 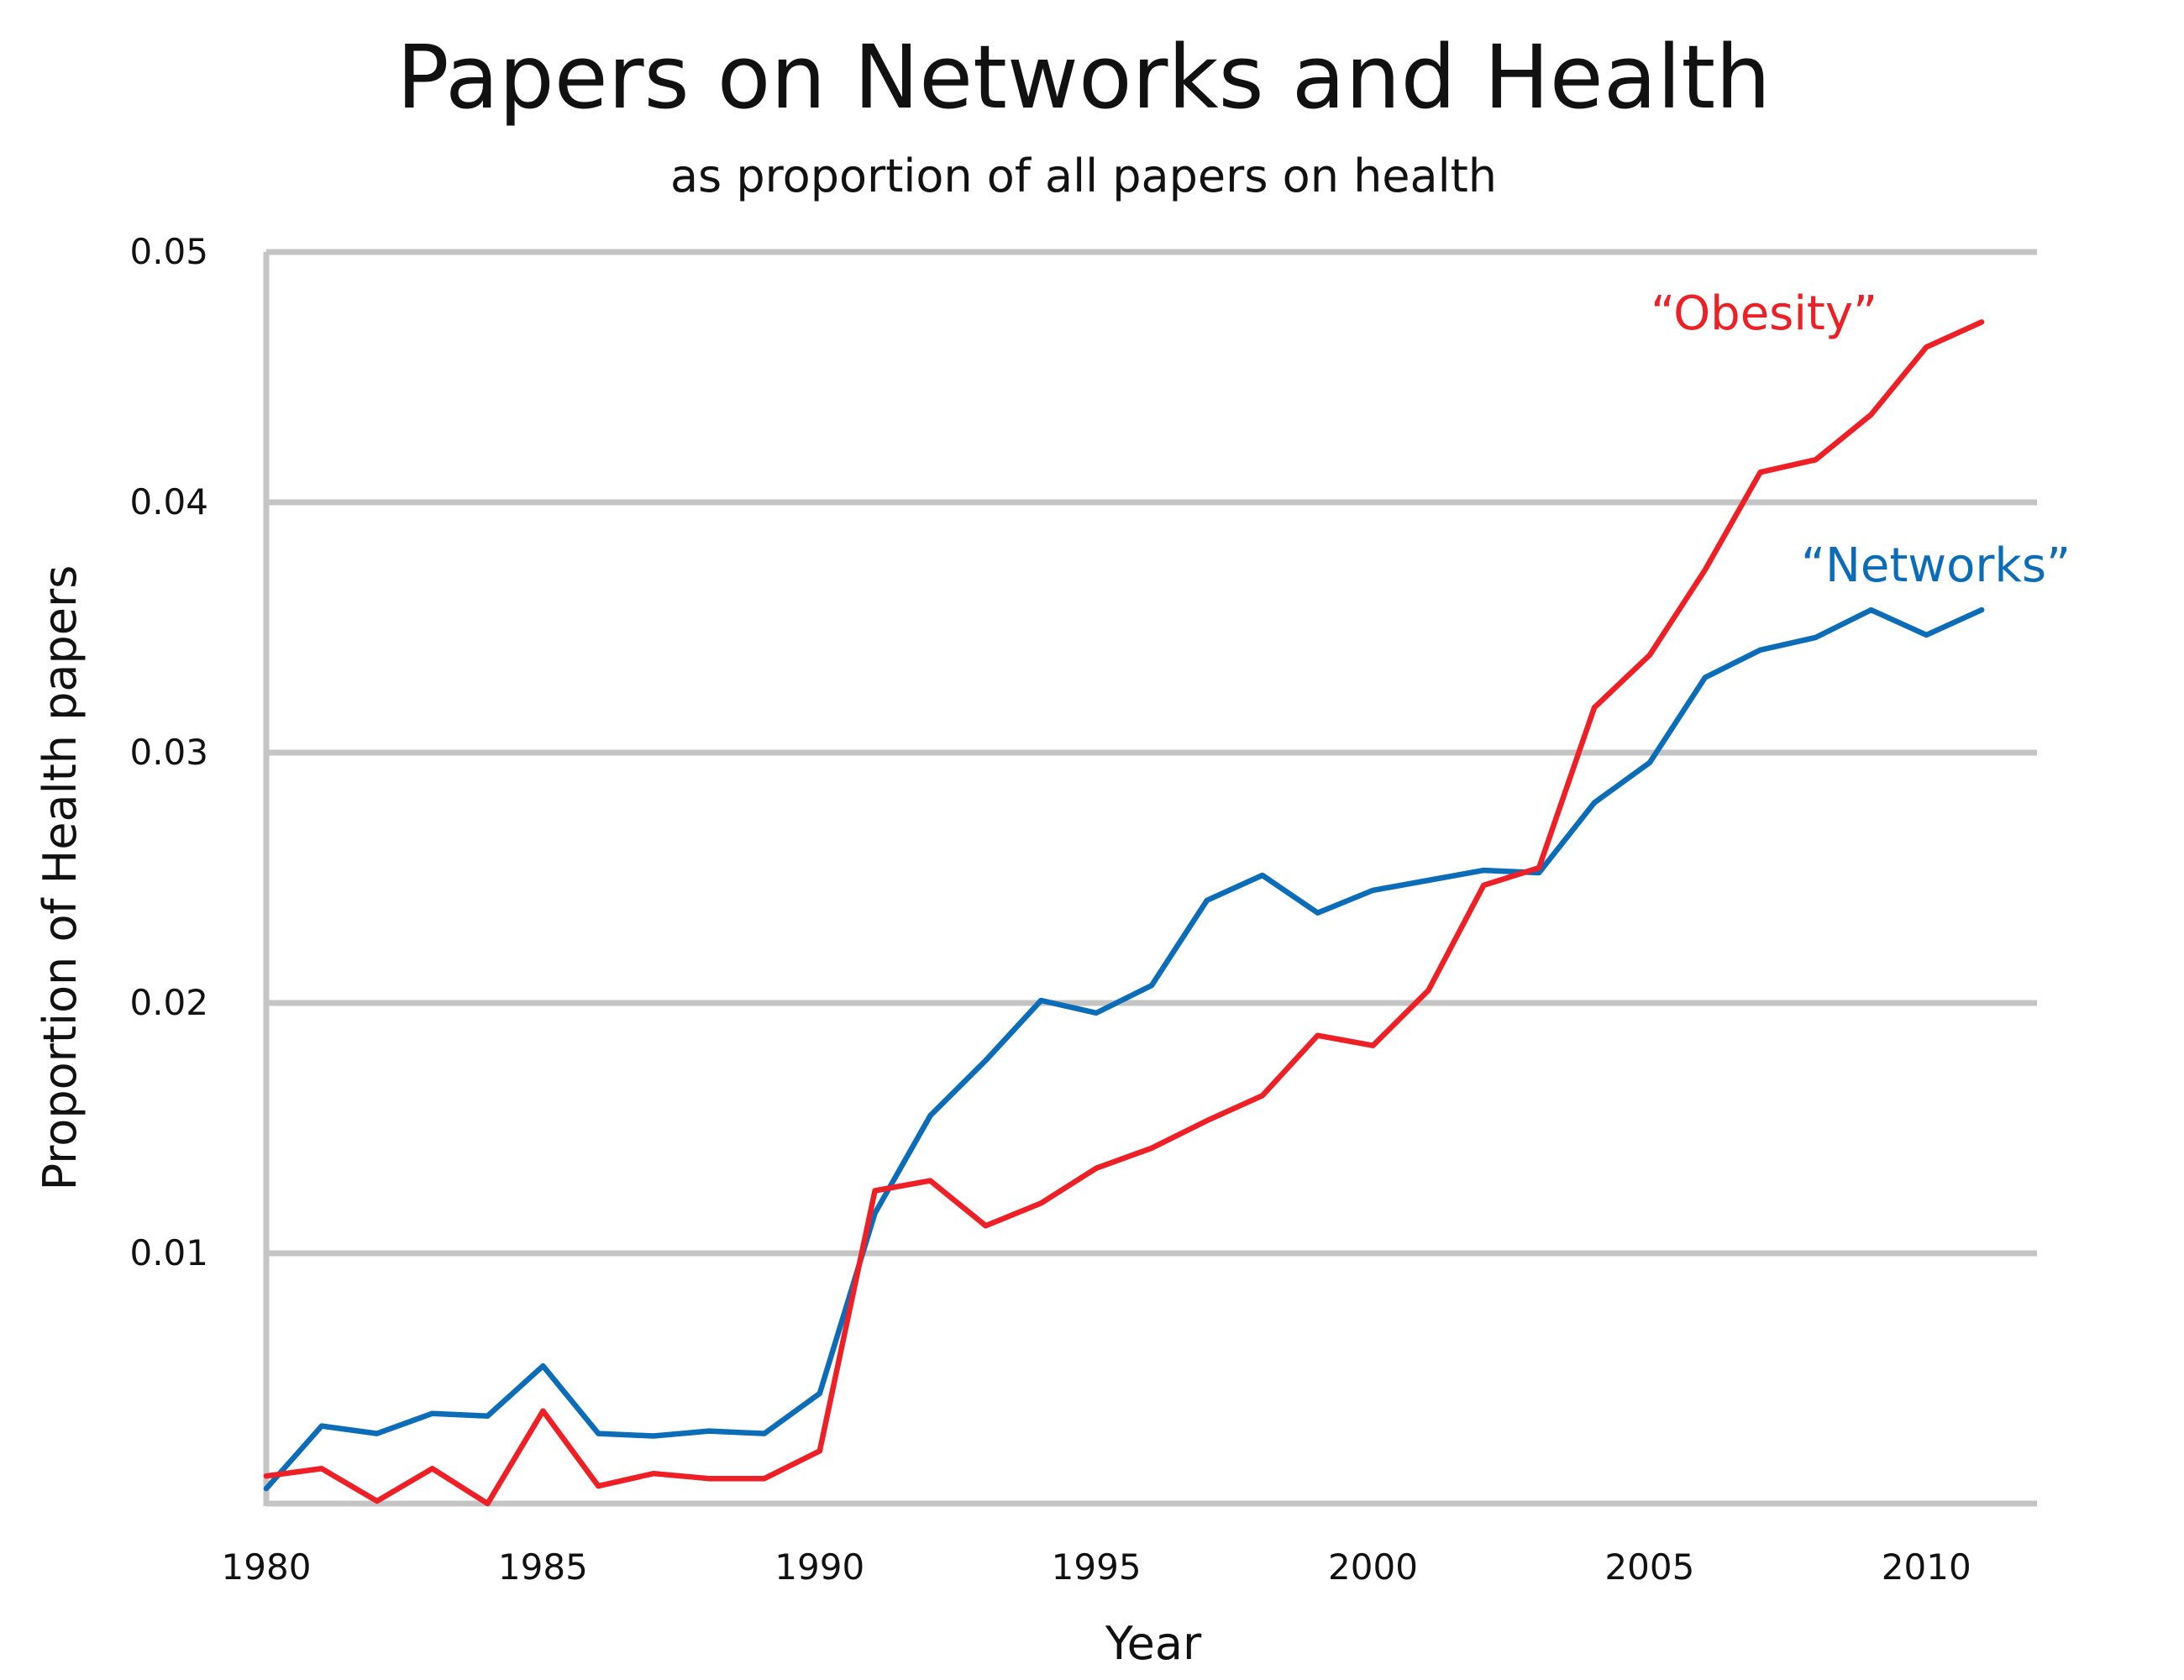 I want to click on y-tick-labels: 0.01 0.02 0.03 0.04 0.05, so click(x=168, y=752).